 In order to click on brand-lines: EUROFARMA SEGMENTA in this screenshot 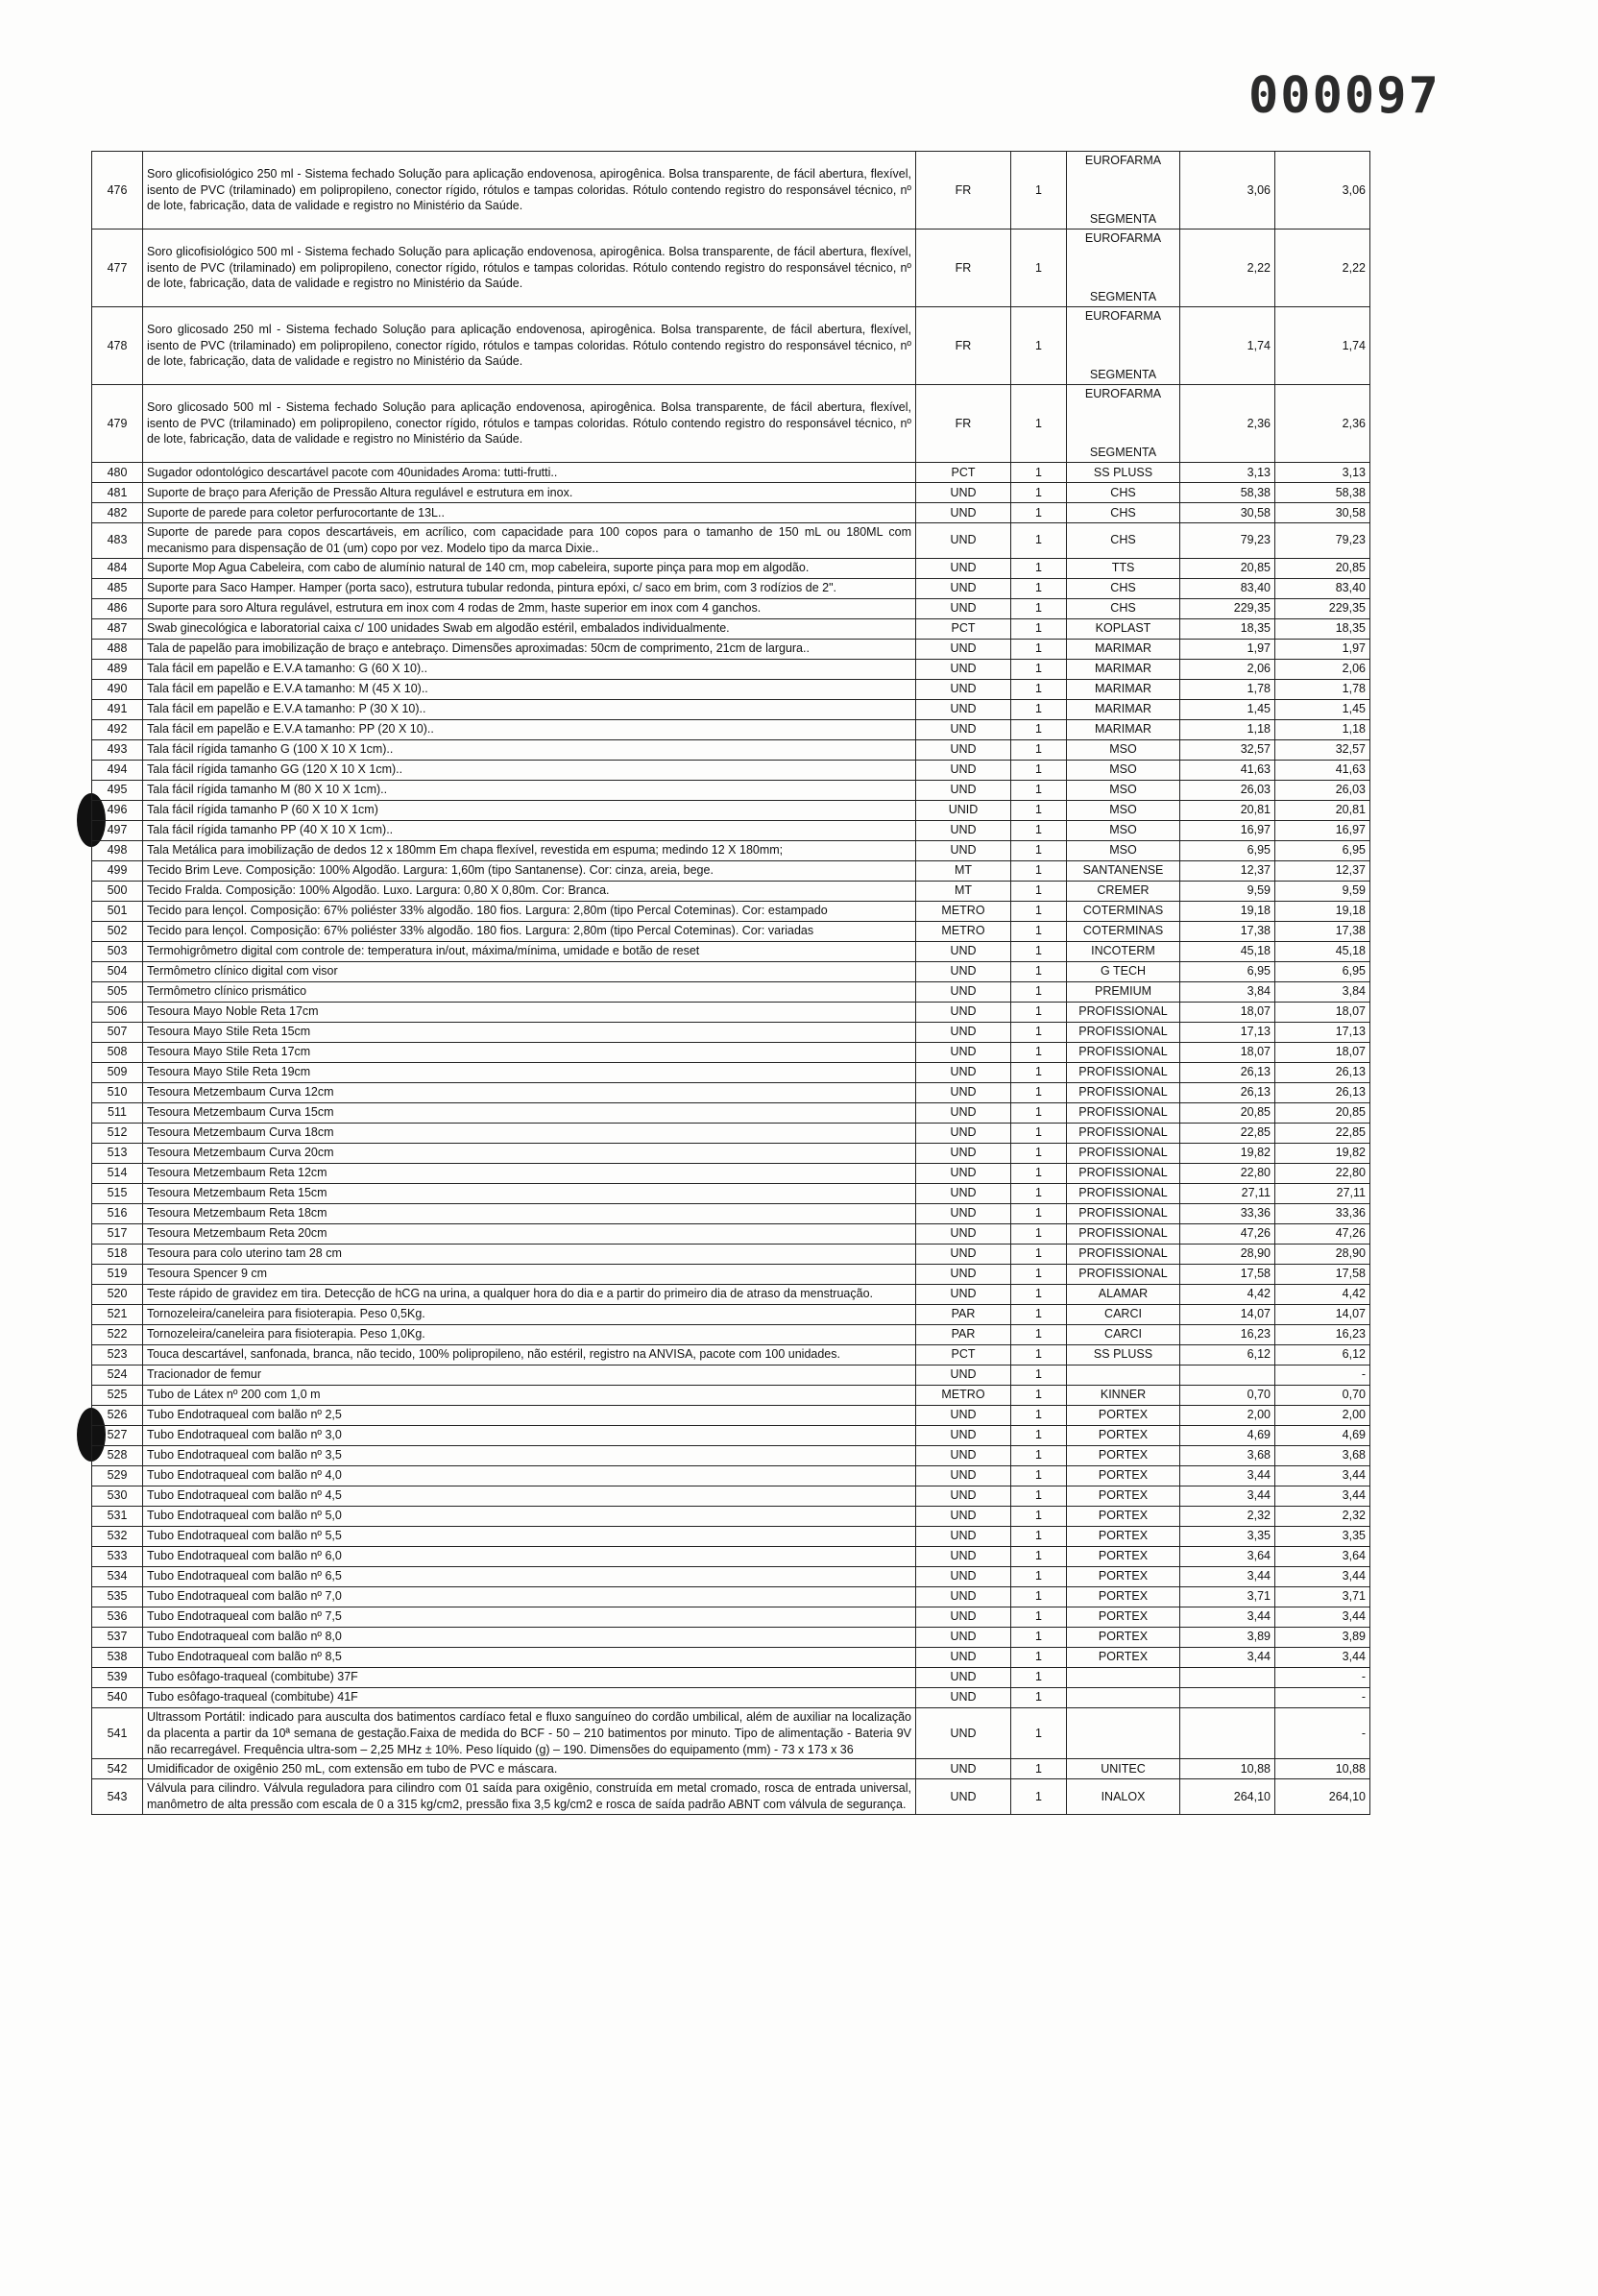, I will do `click(1123, 267)`.